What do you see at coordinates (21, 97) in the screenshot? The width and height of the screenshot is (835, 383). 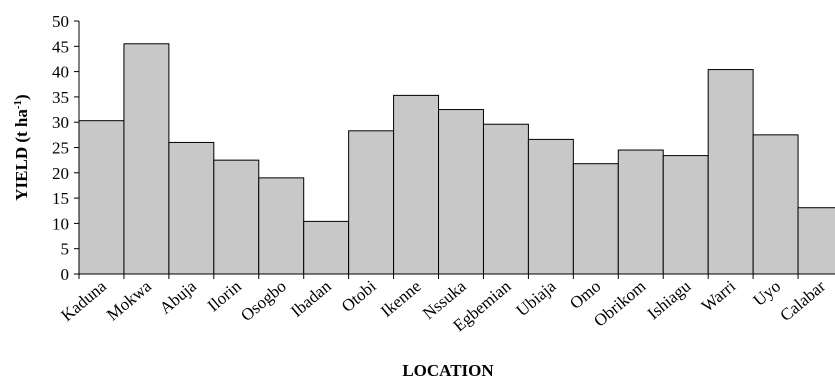 I see `y-axis-title-close: )` at bounding box center [21, 97].